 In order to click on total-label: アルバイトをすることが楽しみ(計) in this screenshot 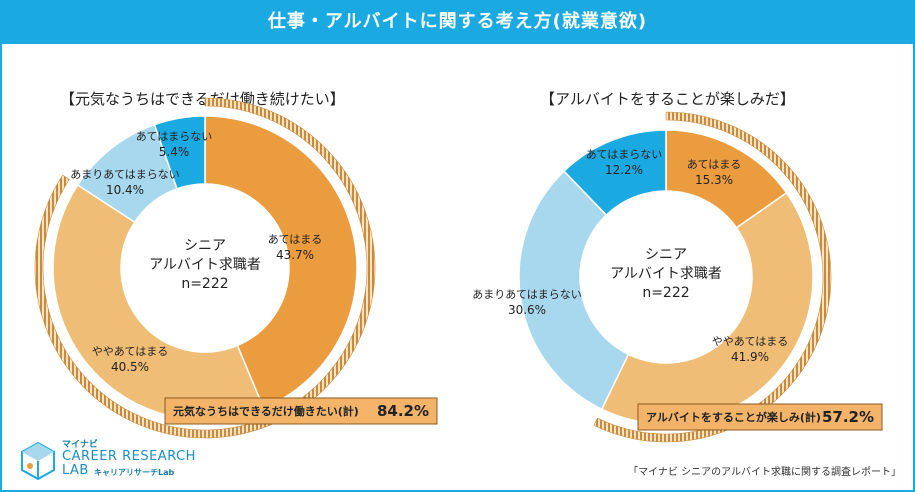, I will do `click(733, 417)`.